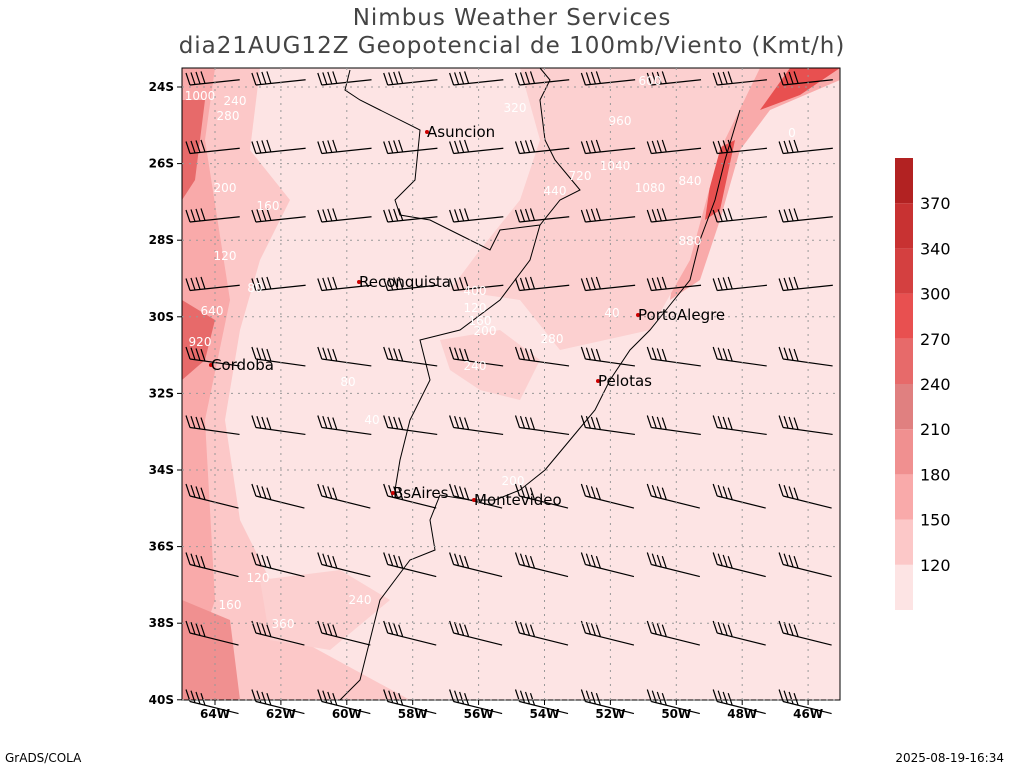 This screenshot has width=1024, height=768. What do you see at coordinates (413, 714) in the screenshot?
I see `lon-label: 58W` at bounding box center [413, 714].